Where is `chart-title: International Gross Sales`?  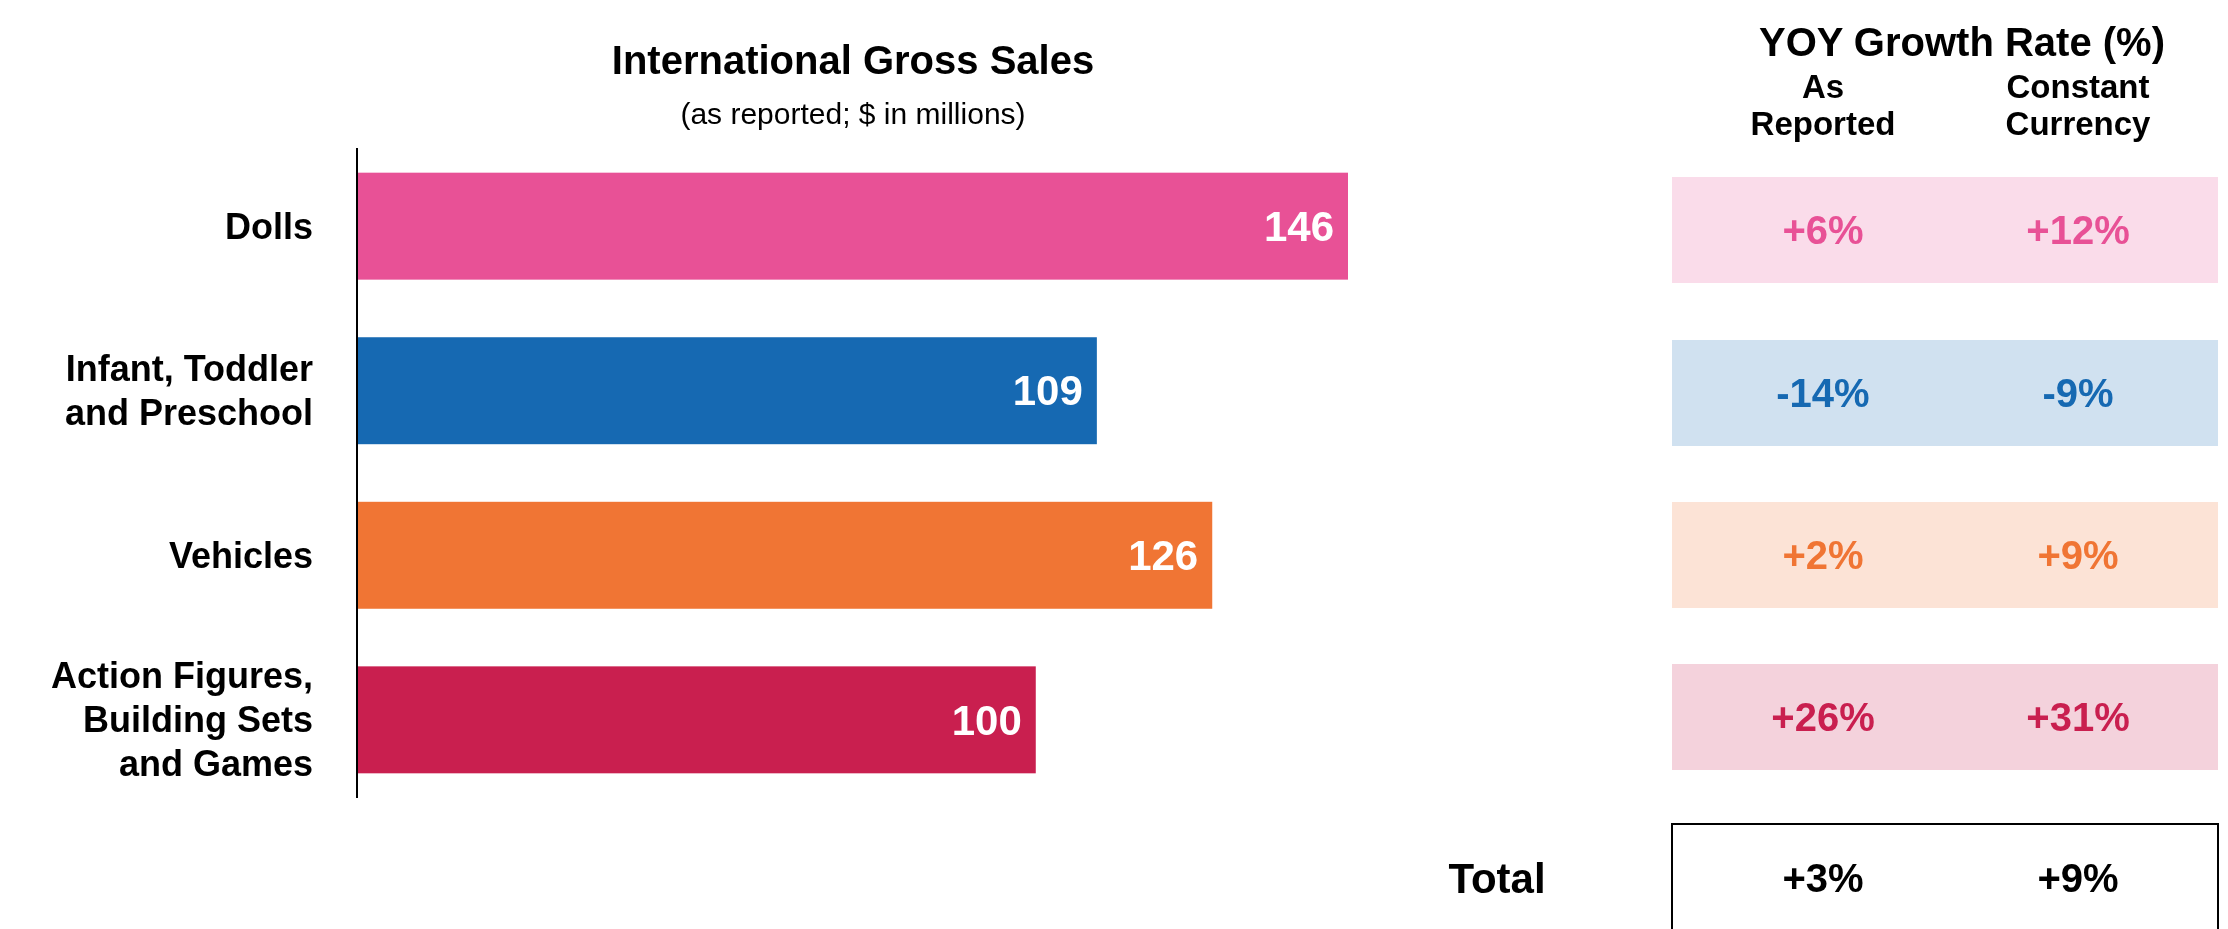 chart-title: International Gross Sales is located at coordinates (853, 60).